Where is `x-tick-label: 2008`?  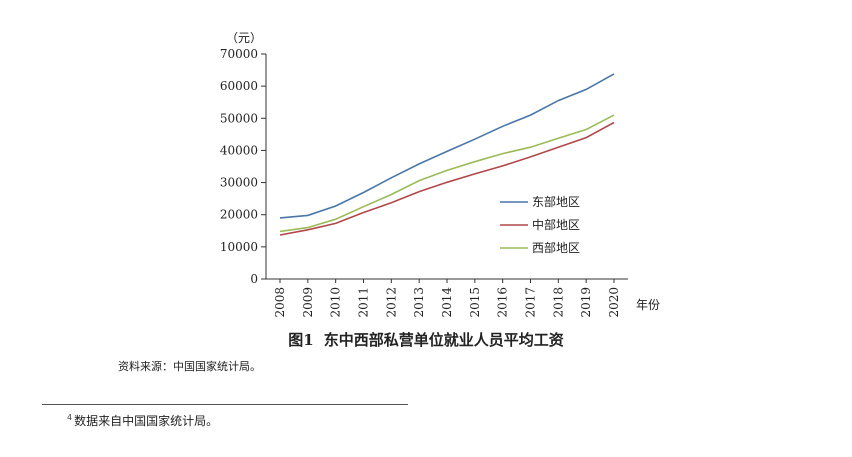 x-tick-label: 2008 is located at coordinates (280, 302).